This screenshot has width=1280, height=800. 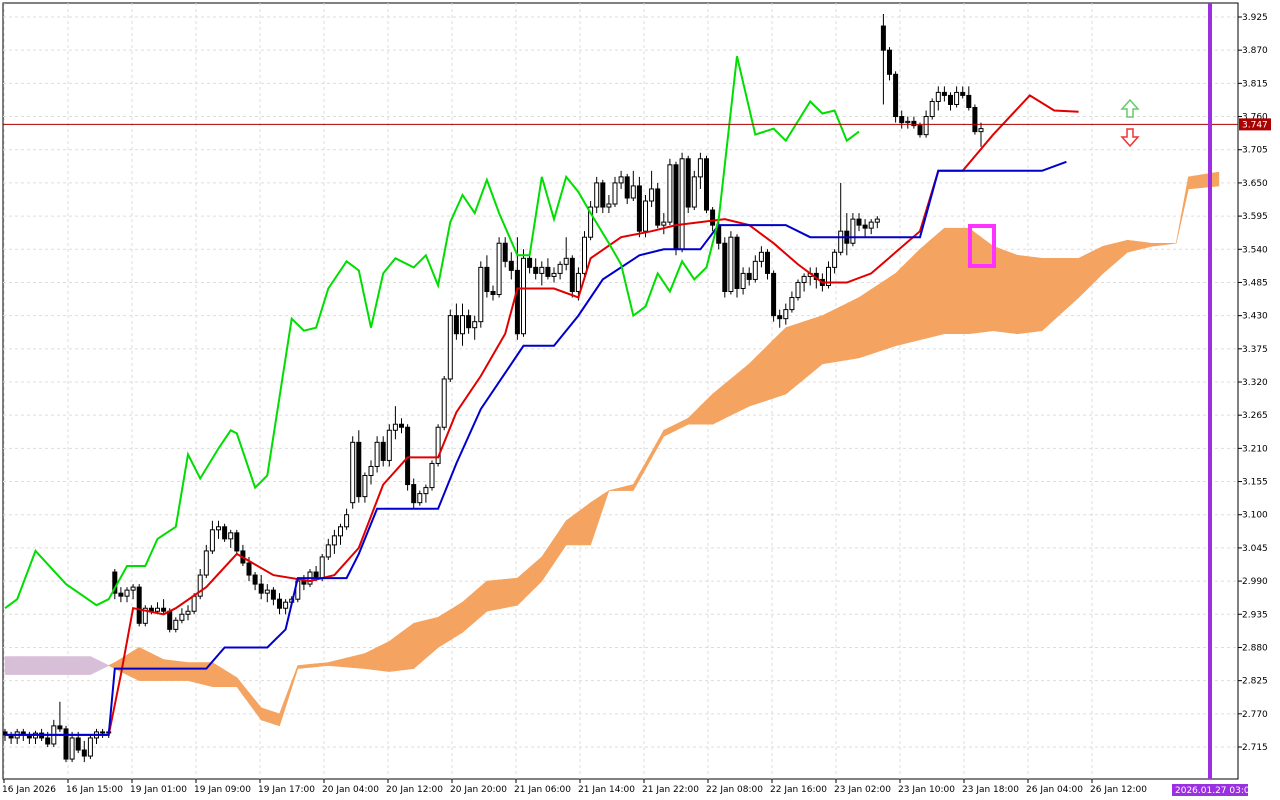 I want to click on up-arrow-icon, so click(x=1130, y=108).